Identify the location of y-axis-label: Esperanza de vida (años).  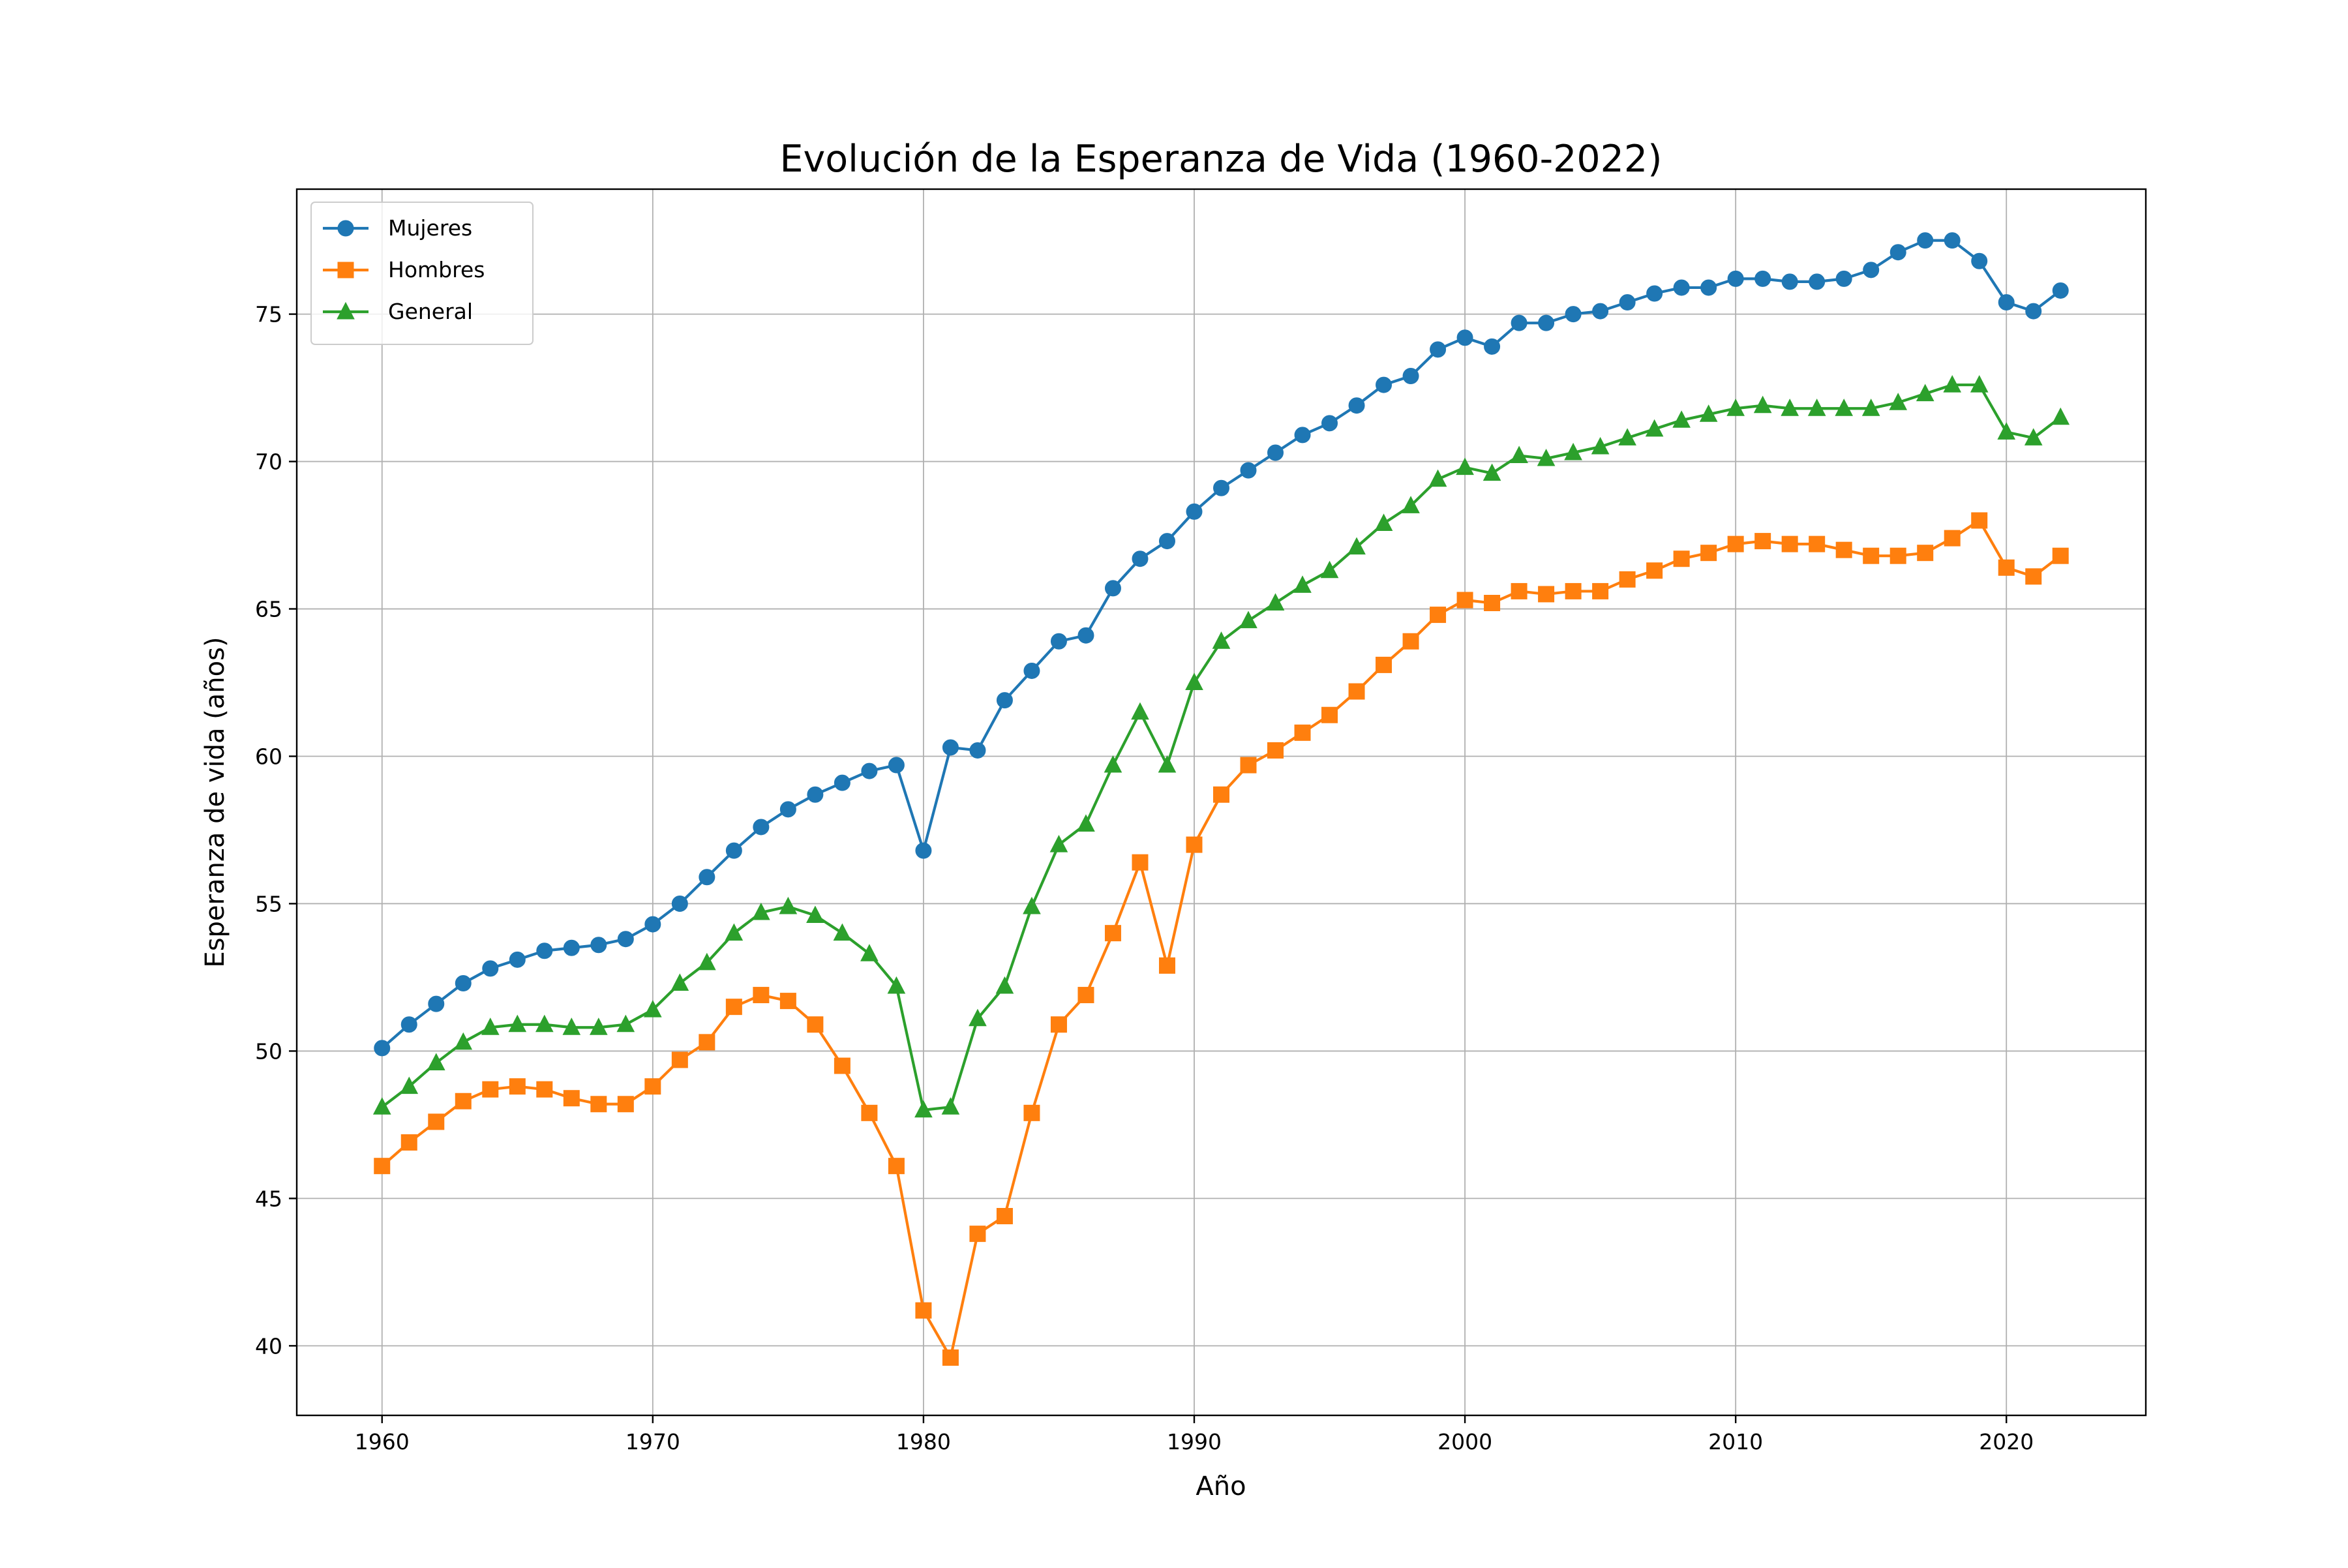
(215, 802).